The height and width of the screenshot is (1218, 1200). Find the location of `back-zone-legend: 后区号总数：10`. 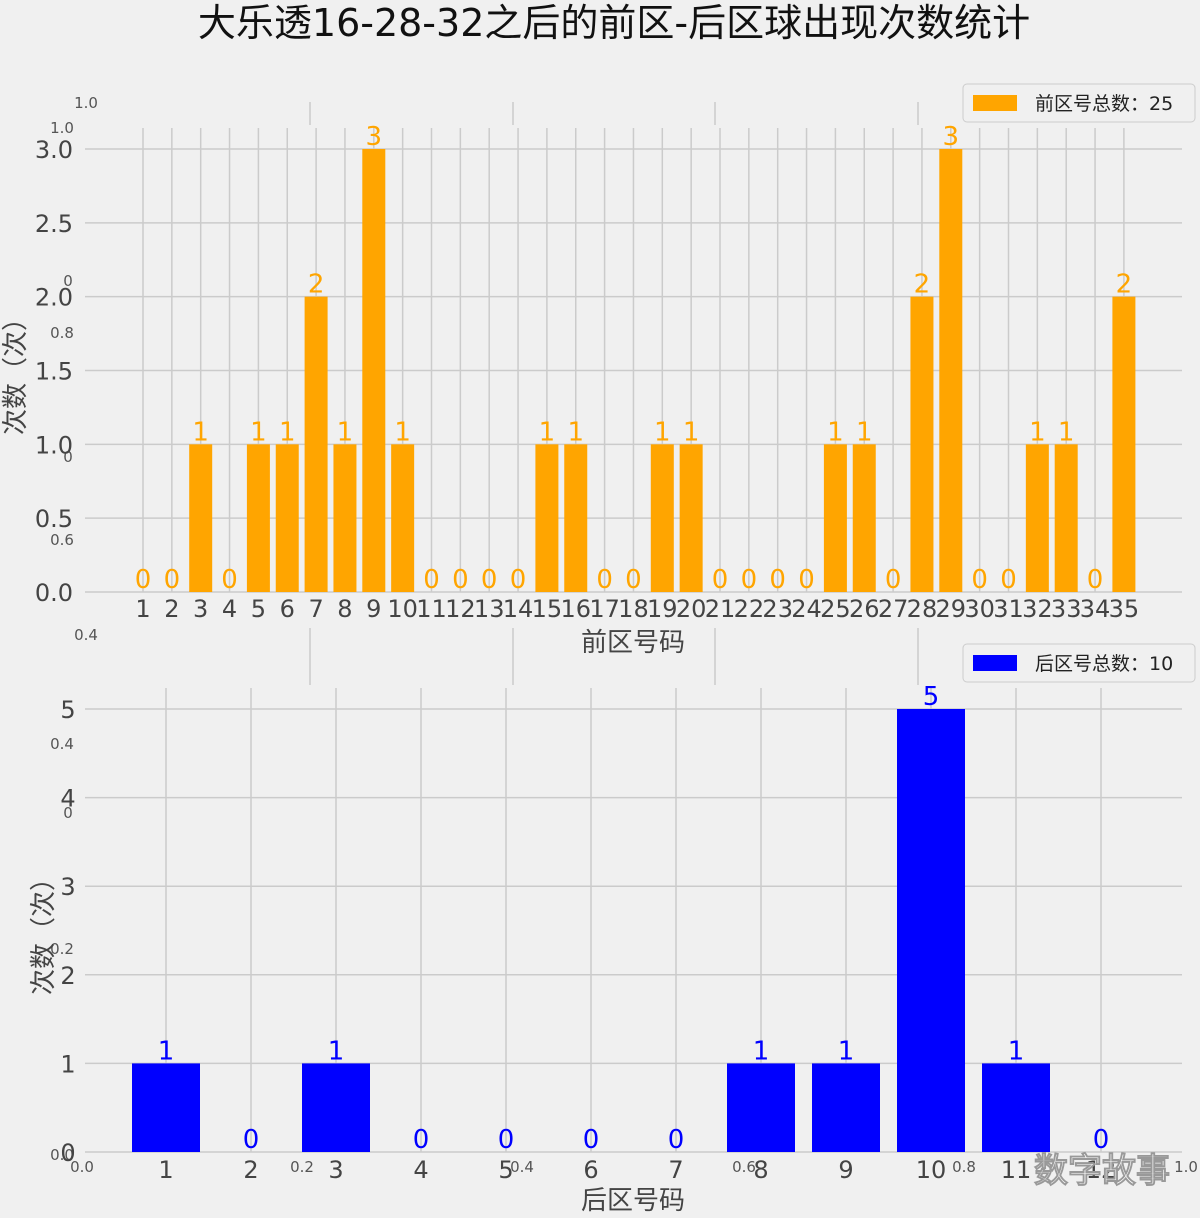

back-zone-legend: 后区号总数：10 is located at coordinates (1079, 663).